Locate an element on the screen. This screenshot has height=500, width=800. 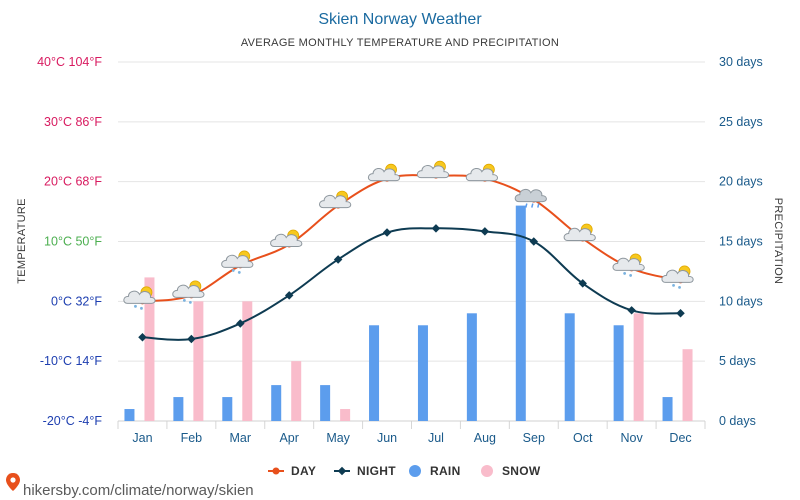
y-left-axis-title: TEMPERATURE is located at coordinates (22, 241).